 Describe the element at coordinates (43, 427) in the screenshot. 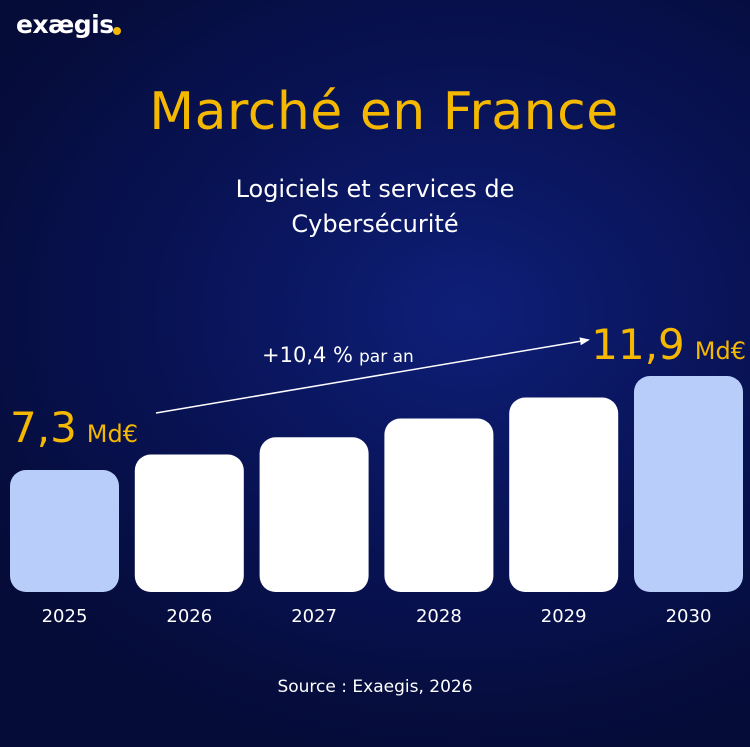

I see `start-value-number: 7,3` at that location.